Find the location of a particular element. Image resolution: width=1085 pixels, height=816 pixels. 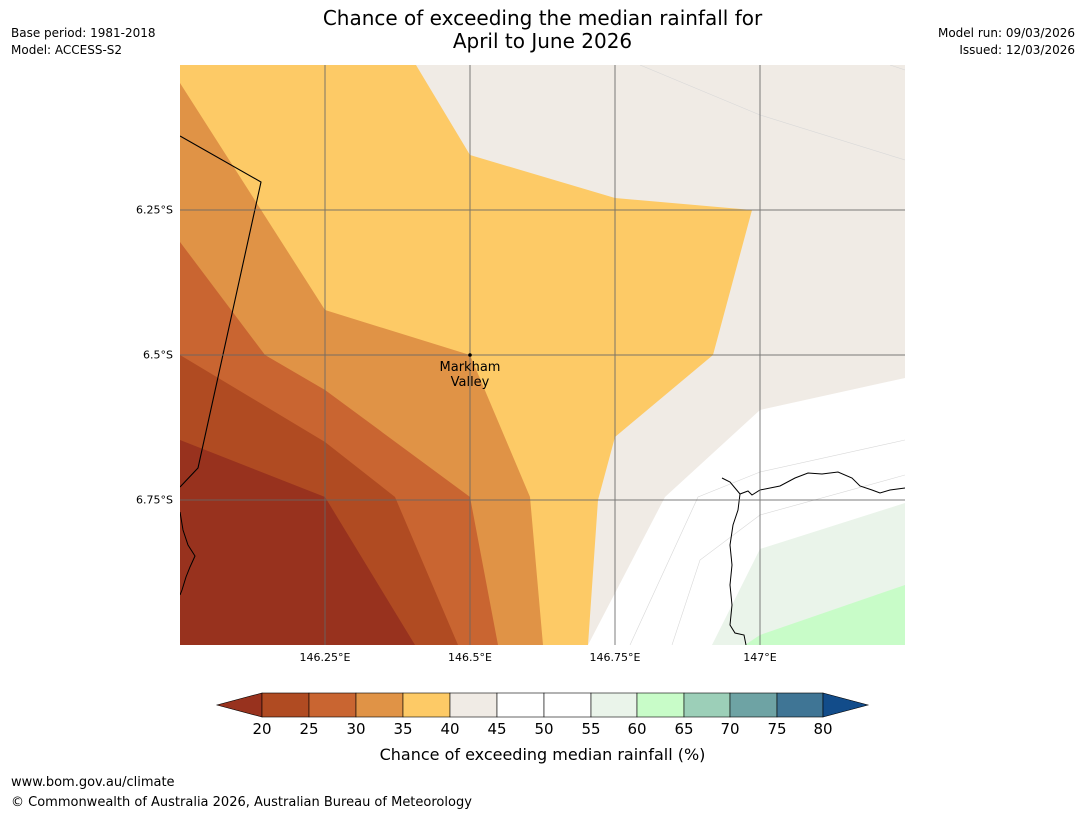

colorbar is located at coordinates (542, 705).